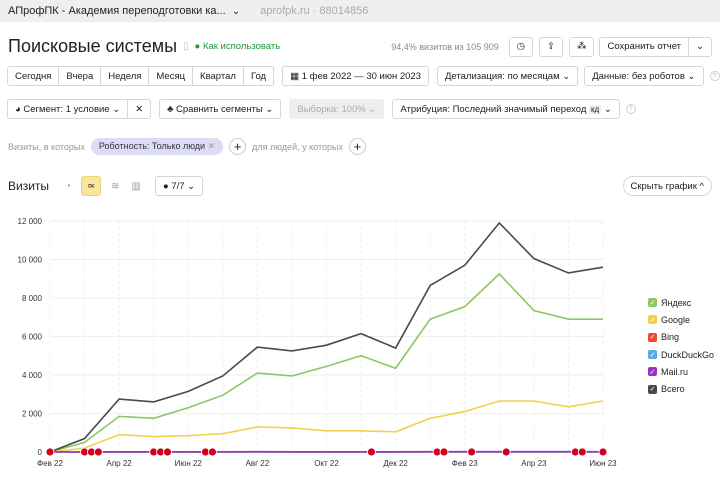  I want to click on compare-icon: ♣, so click(172, 109).